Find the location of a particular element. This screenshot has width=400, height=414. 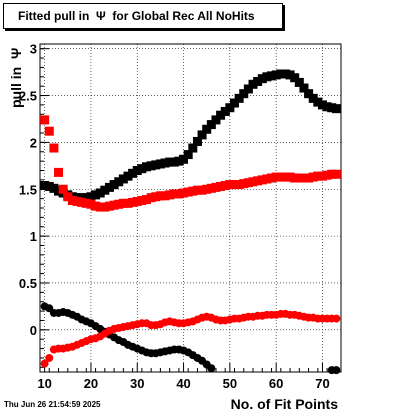

x-tick-label: 60 is located at coordinates (276, 383).